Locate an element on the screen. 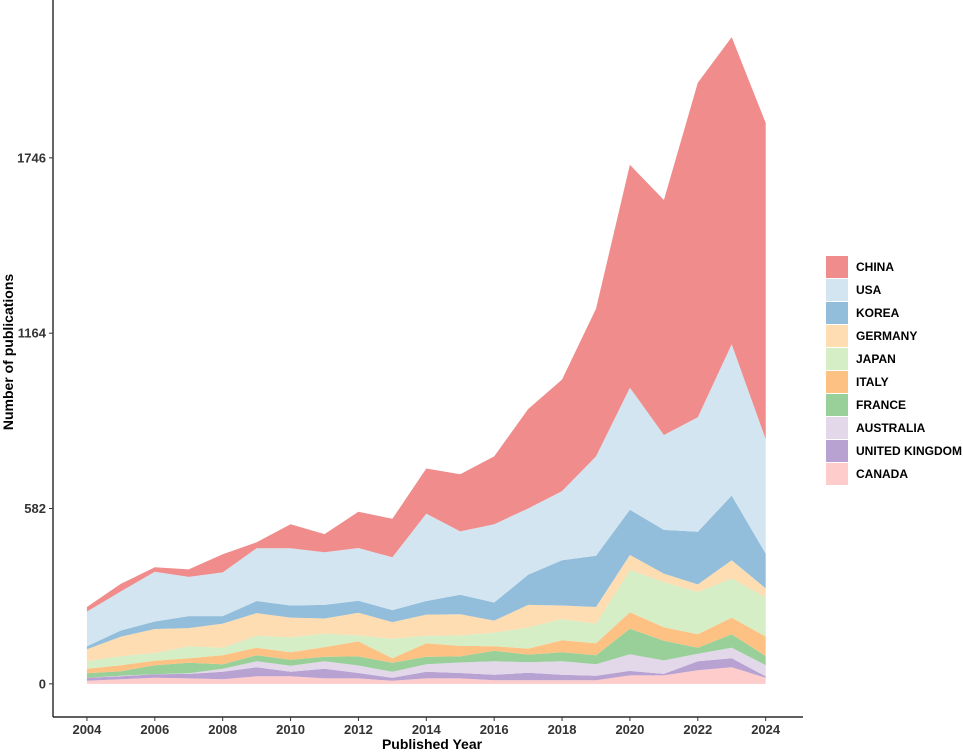 The height and width of the screenshot is (756, 963). legend-item-germany: GERMANY is located at coordinates (894, 335).